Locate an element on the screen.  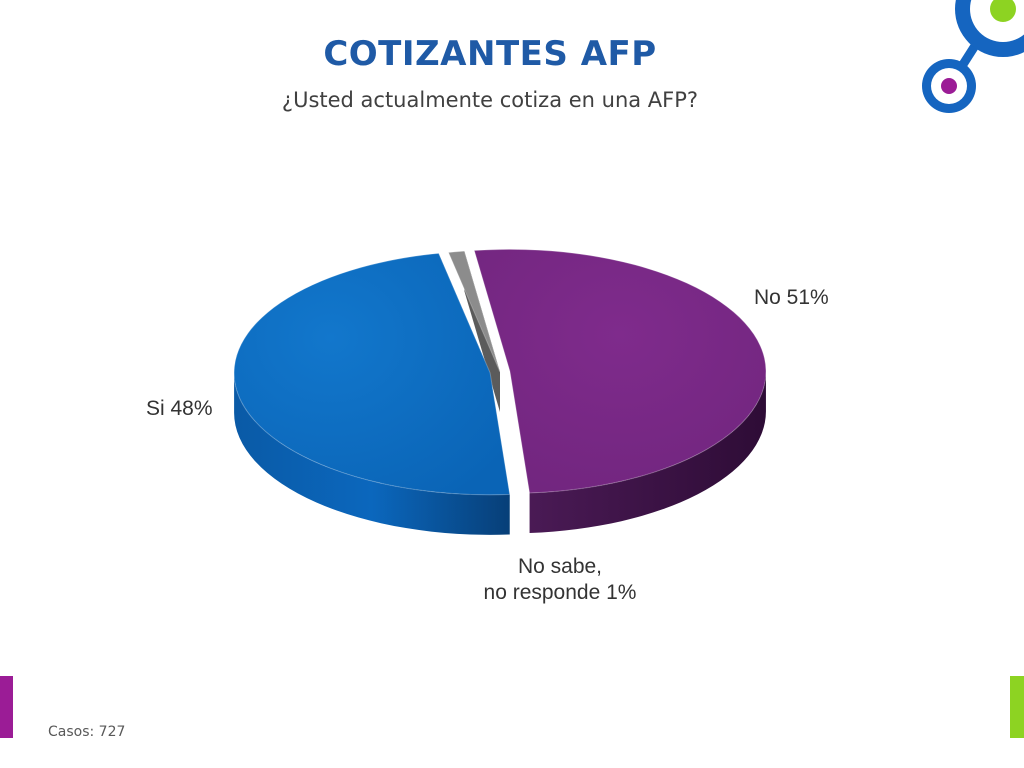
pie-slice-no is located at coordinates (620, 371).